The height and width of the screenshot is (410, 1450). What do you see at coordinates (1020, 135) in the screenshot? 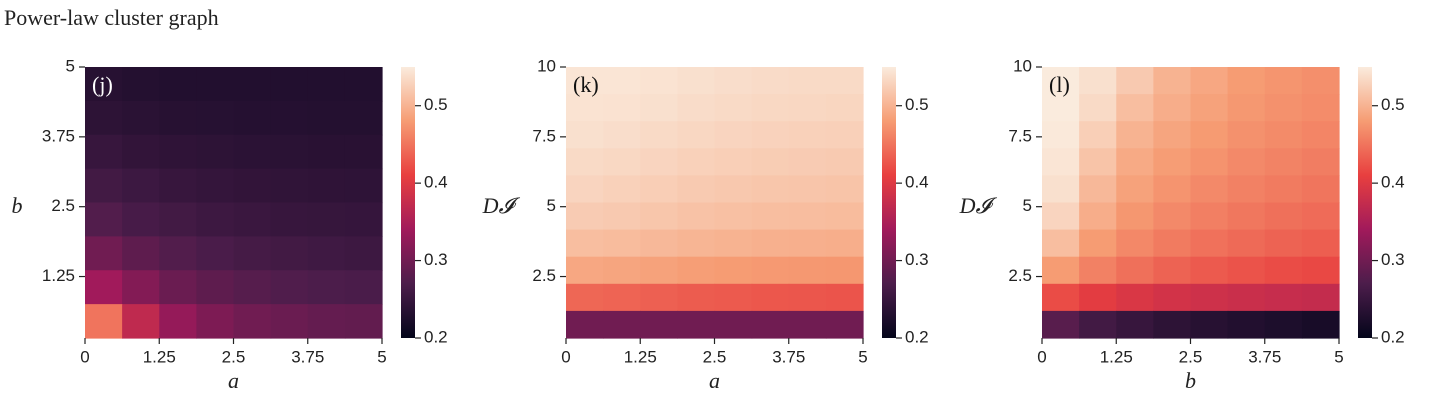
I see `y-tick-label: 7.5` at bounding box center [1020, 135].